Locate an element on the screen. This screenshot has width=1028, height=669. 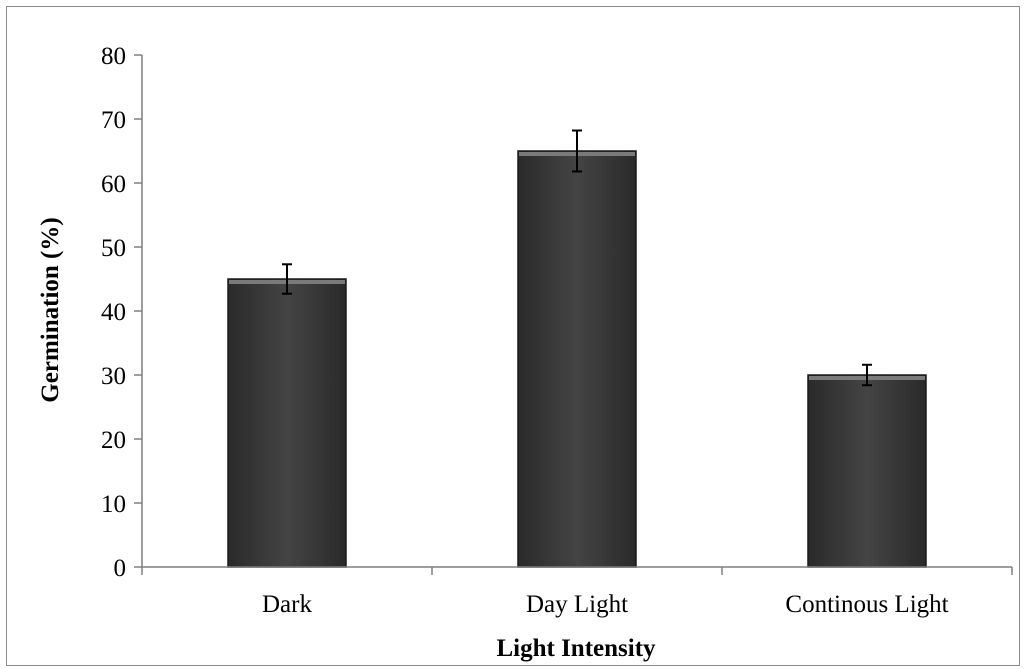
x-tick-label: Dark is located at coordinates (287, 604).